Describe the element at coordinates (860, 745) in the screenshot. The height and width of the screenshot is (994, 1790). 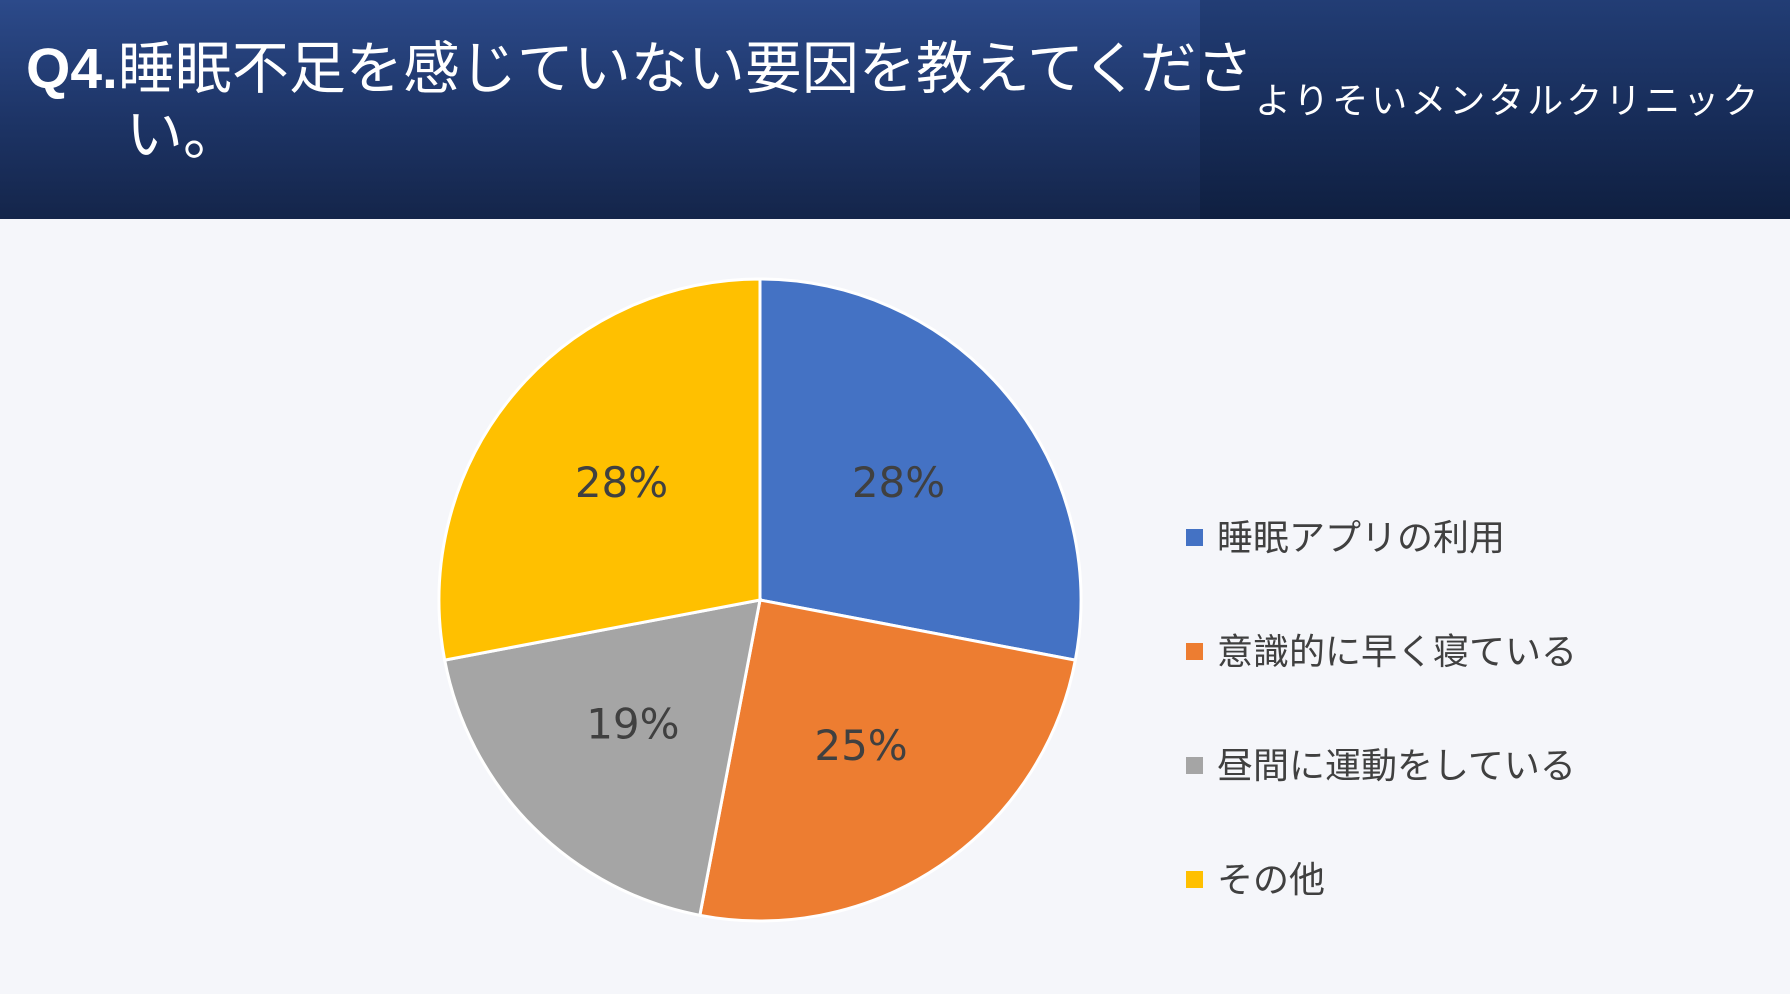
I see `slice-data-label: 25%` at that location.